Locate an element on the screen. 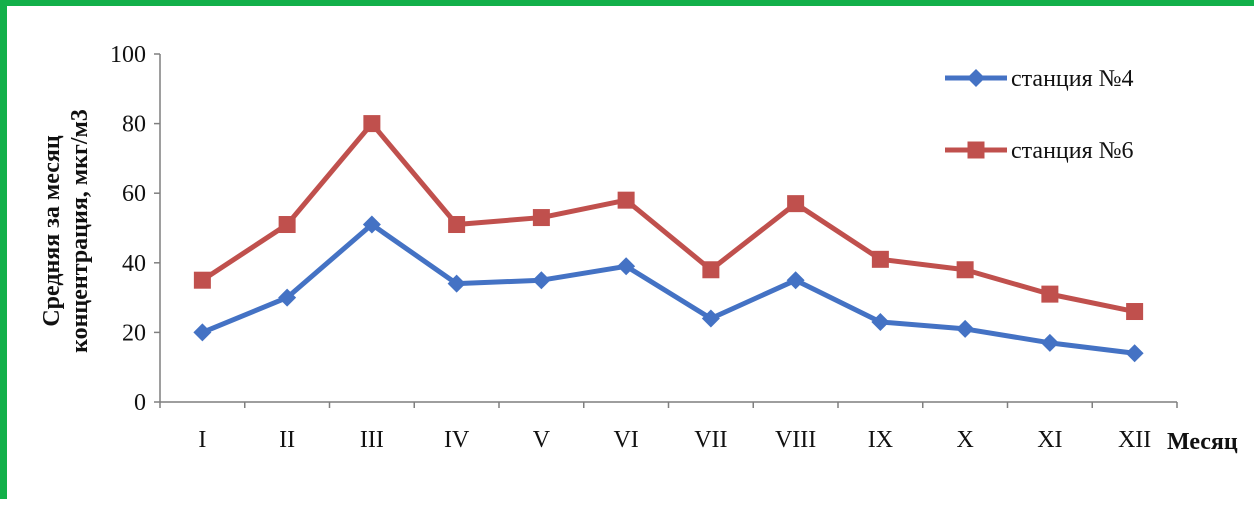 This screenshot has width=1254, height=505. y-axis-title-line-2: концентрация, мкг/м3 is located at coordinates (80, 231).